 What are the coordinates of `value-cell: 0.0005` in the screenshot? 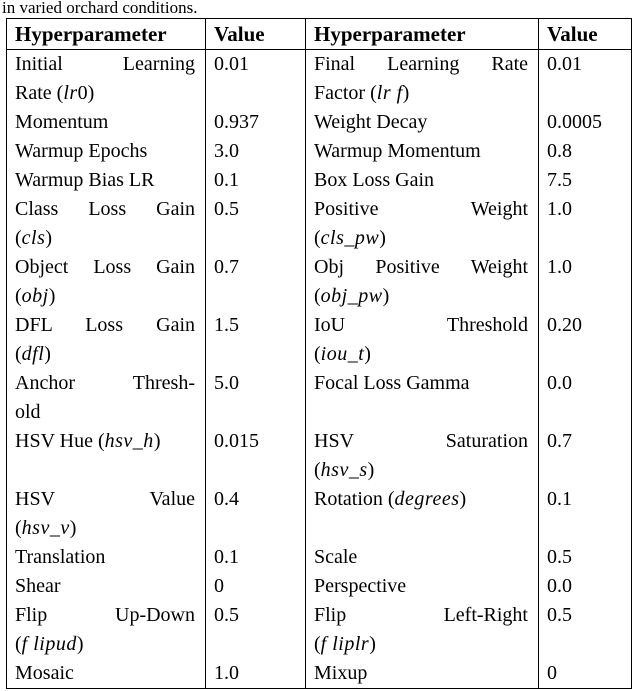 It's located at (585, 122).